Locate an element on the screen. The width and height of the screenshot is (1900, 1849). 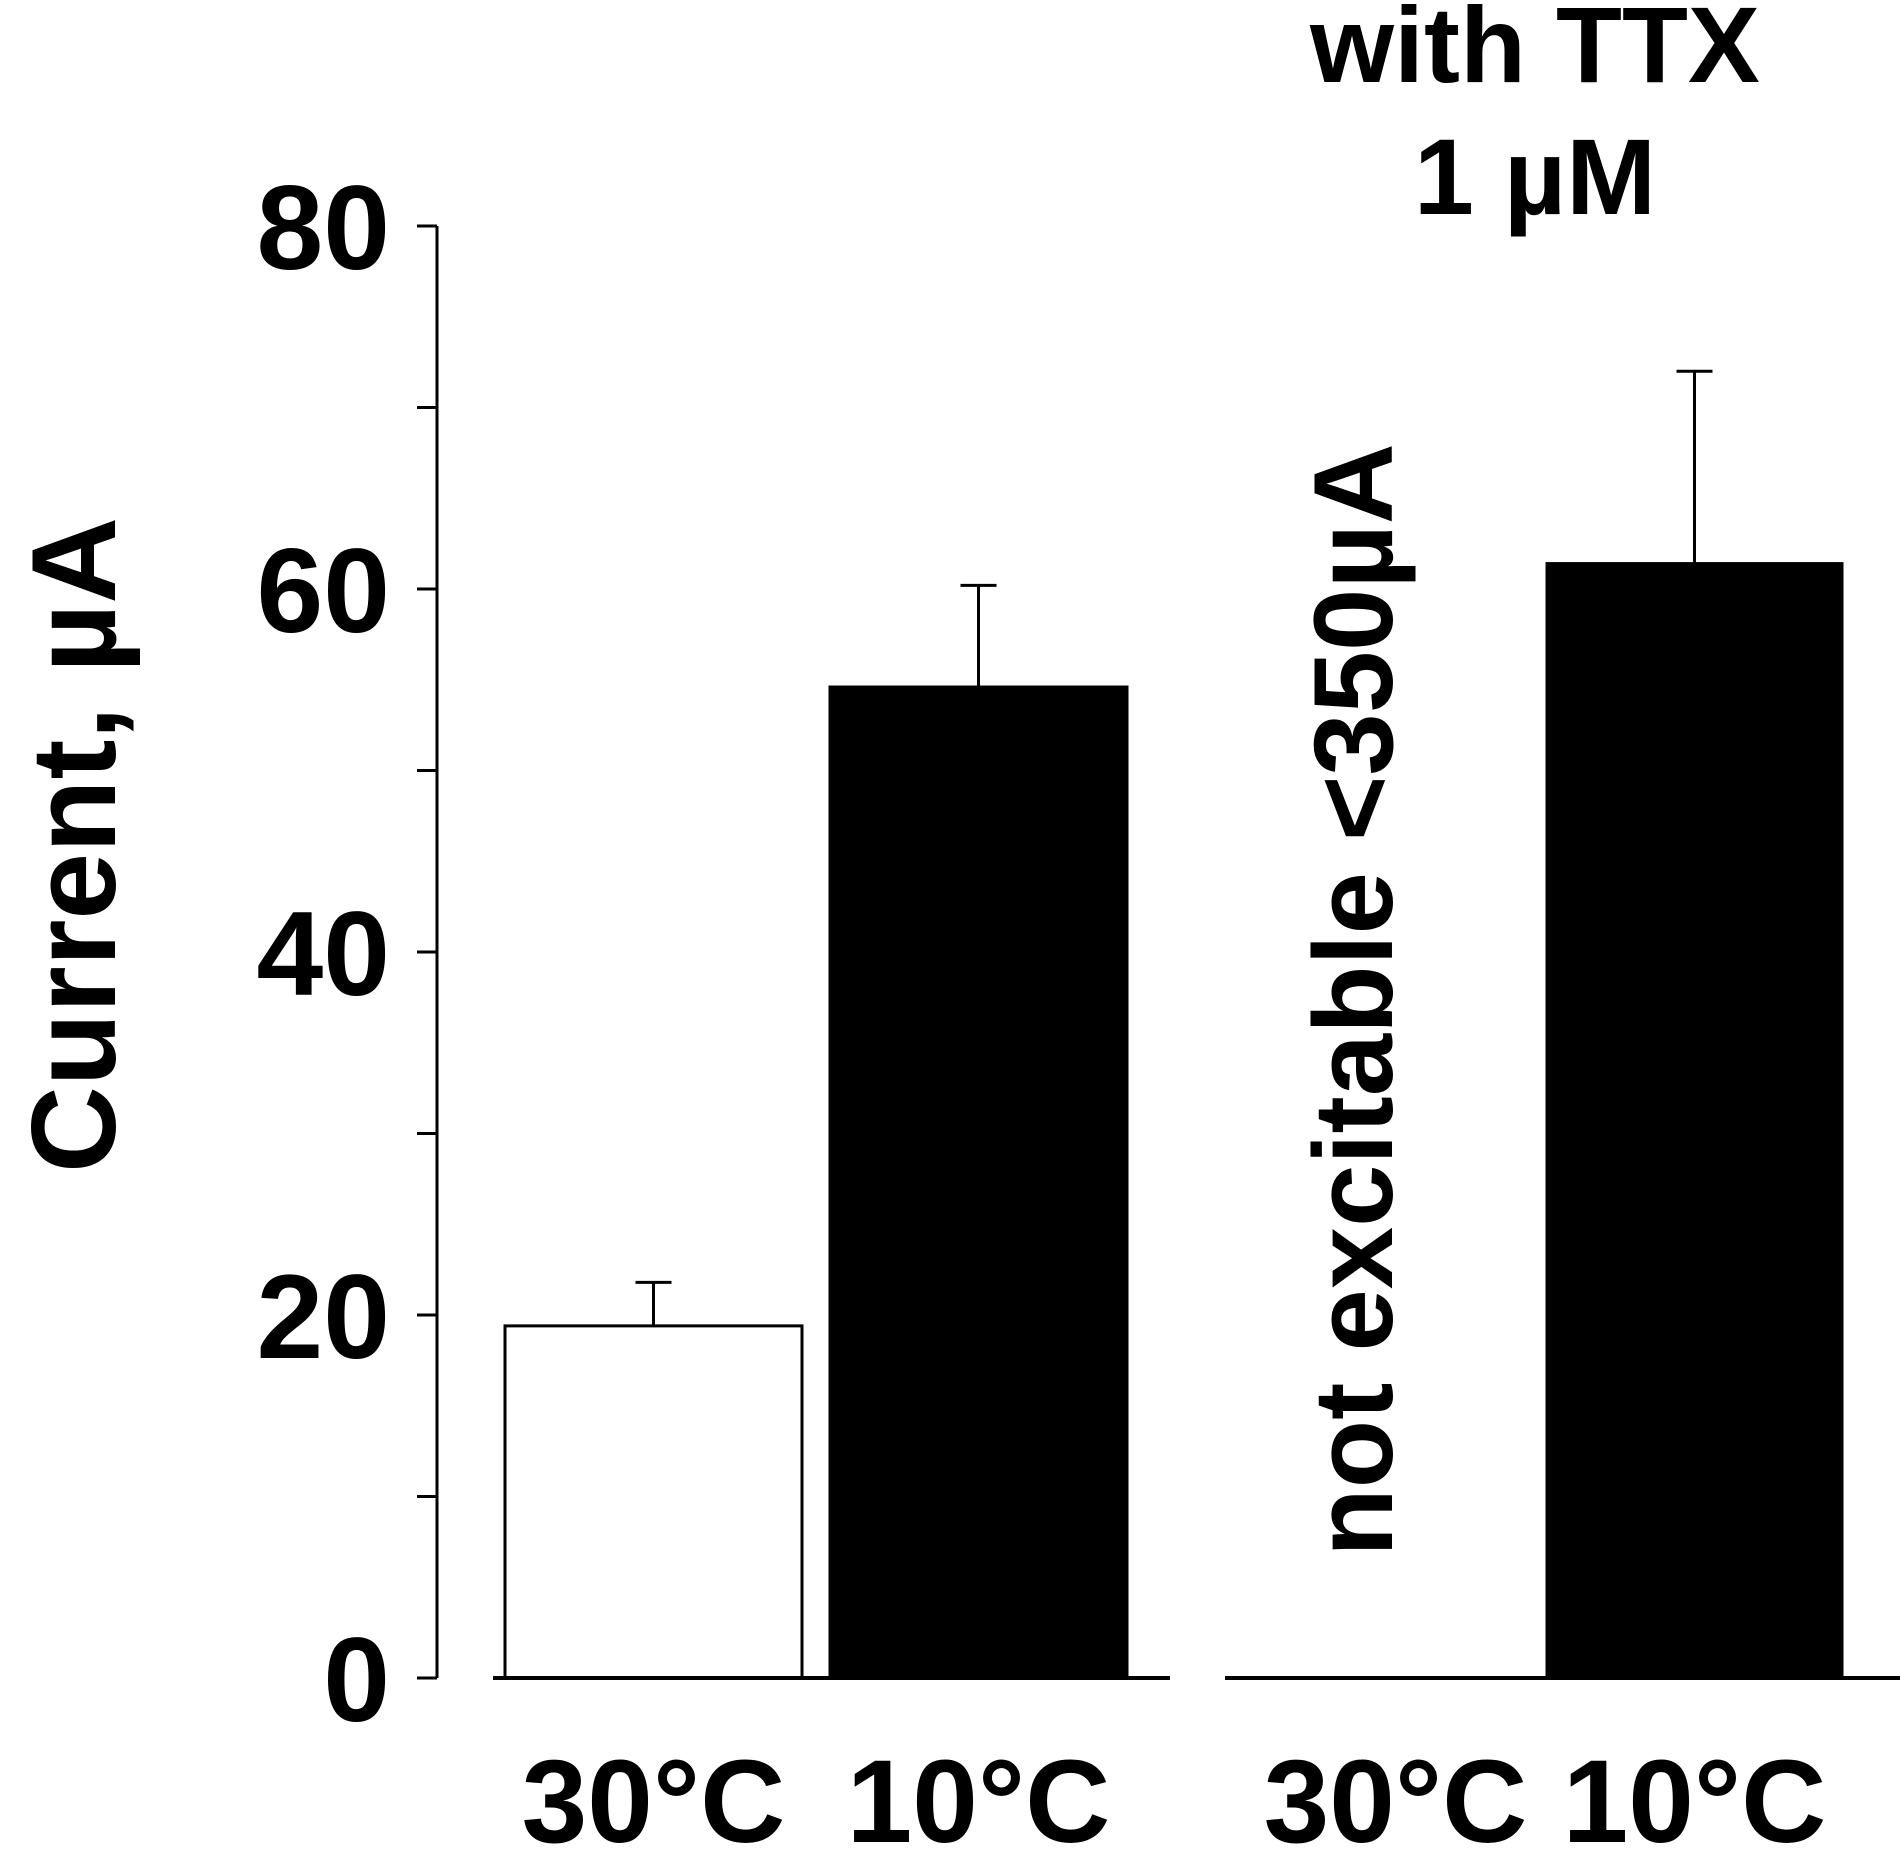
y-tick-label: 40 is located at coordinates (323, 954).